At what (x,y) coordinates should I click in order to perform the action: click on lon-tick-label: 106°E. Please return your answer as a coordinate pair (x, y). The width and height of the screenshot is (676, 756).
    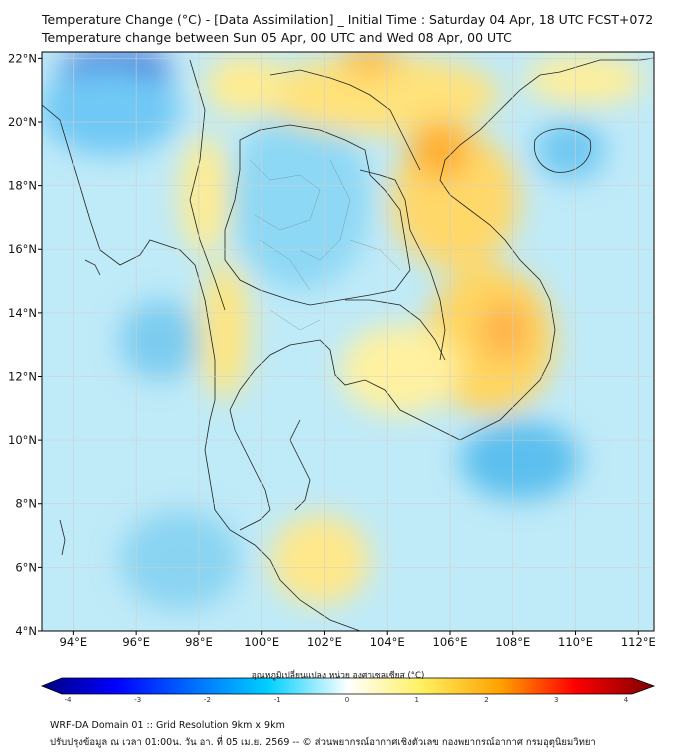
    Looking at the image, I should click on (450, 642).